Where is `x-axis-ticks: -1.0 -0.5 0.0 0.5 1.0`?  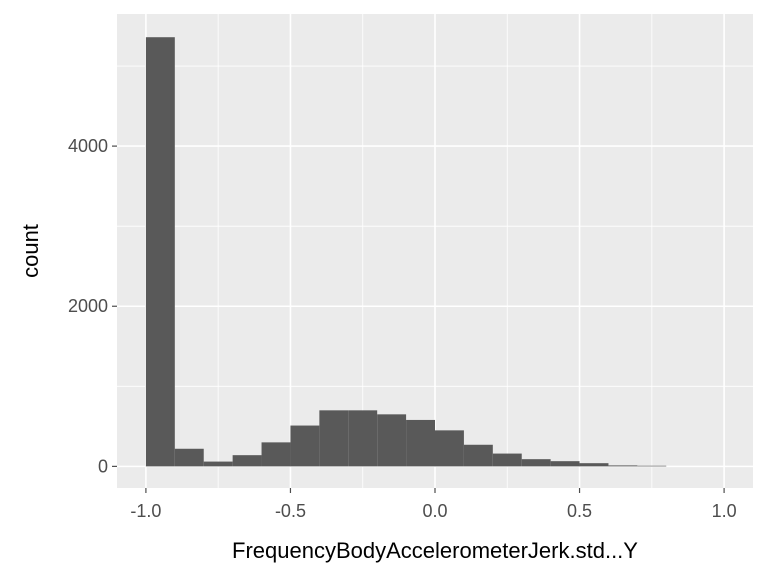 x-axis-ticks: -1.0 -0.5 0.0 0.5 1.0 is located at coordinates (433, 504).